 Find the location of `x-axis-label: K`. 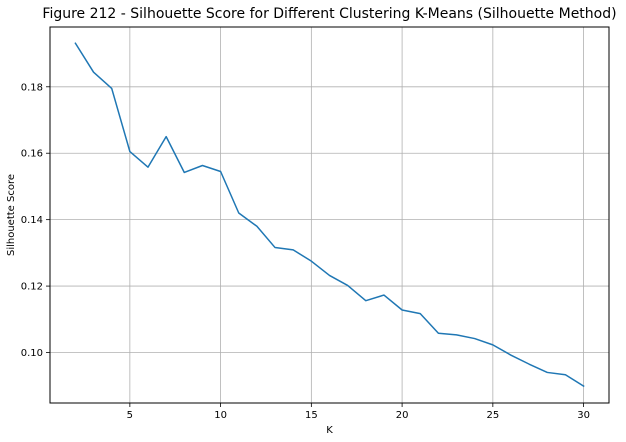

x-axis-label: K is located at coordinates (329, 430).